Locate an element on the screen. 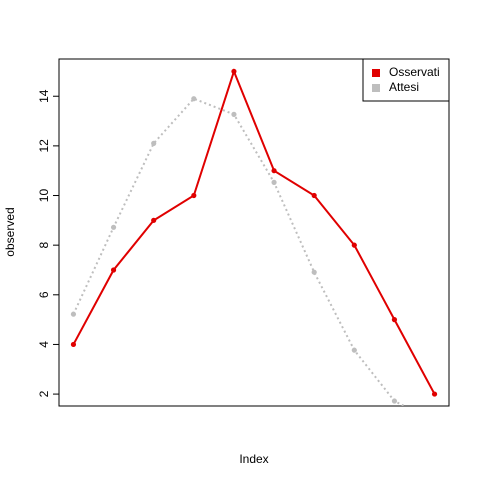 The width and height of the screenshot is (480, 480). x-axis-label: Index is located at coordinates (253, 459).